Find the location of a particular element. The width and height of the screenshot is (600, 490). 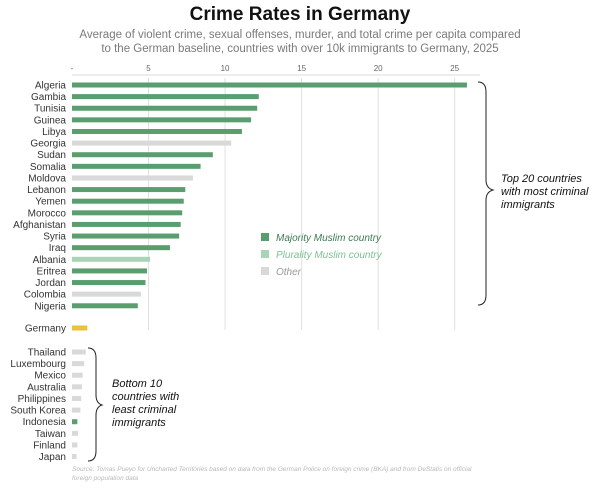

top-note-line: immigrants is located at coordinates (528, 205).